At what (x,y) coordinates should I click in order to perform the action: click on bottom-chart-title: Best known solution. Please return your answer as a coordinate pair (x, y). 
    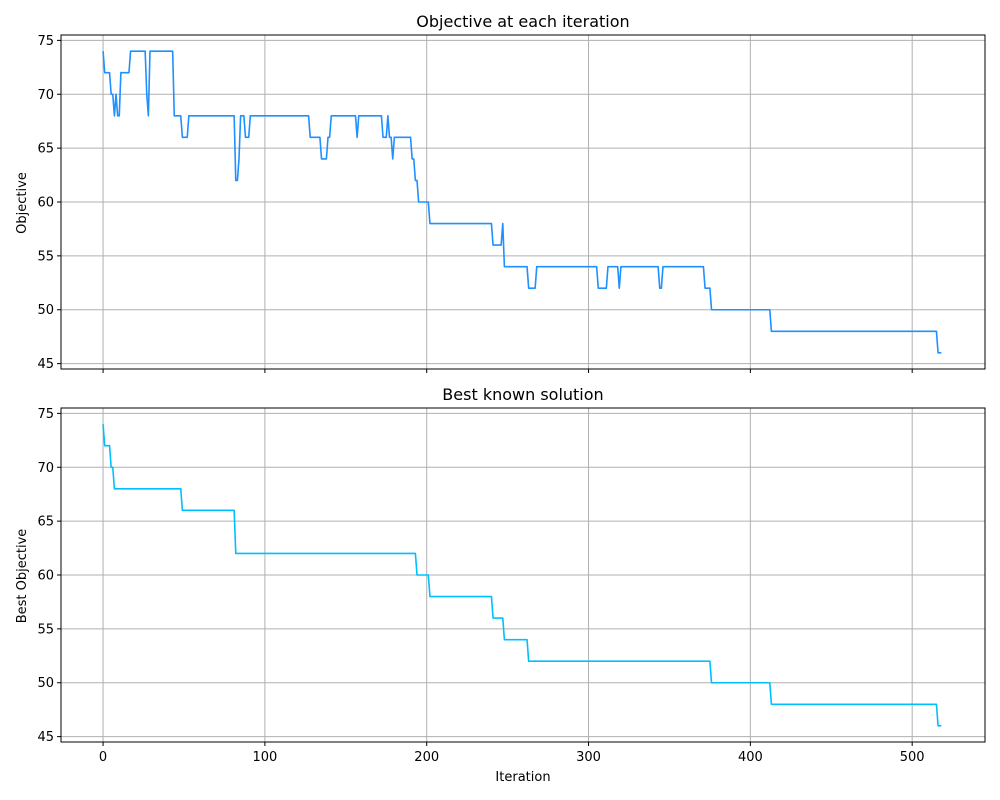
    Looking at the image, I should click on (522, 394).